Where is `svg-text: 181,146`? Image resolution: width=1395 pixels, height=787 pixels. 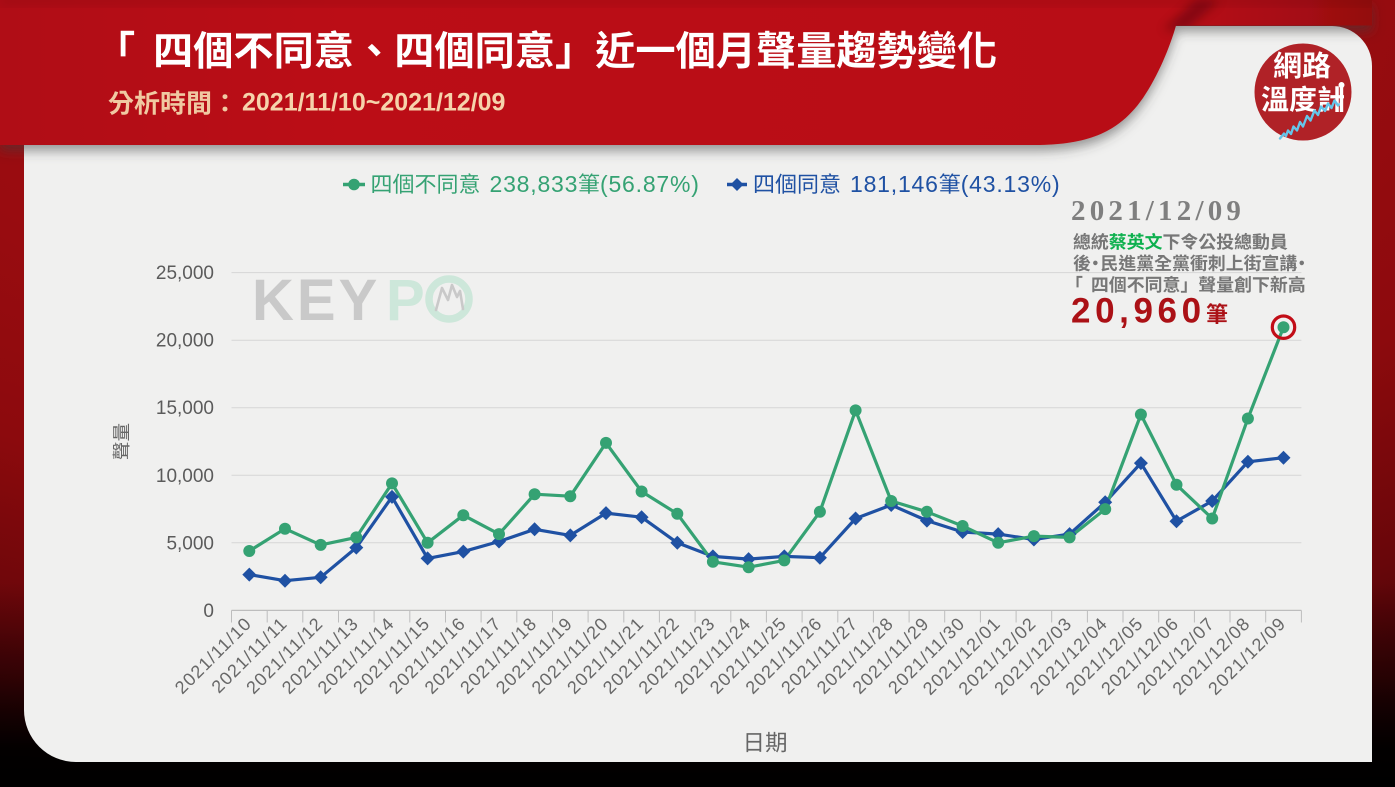
svg-text: 181,146 is located at coordinates (894, 184).